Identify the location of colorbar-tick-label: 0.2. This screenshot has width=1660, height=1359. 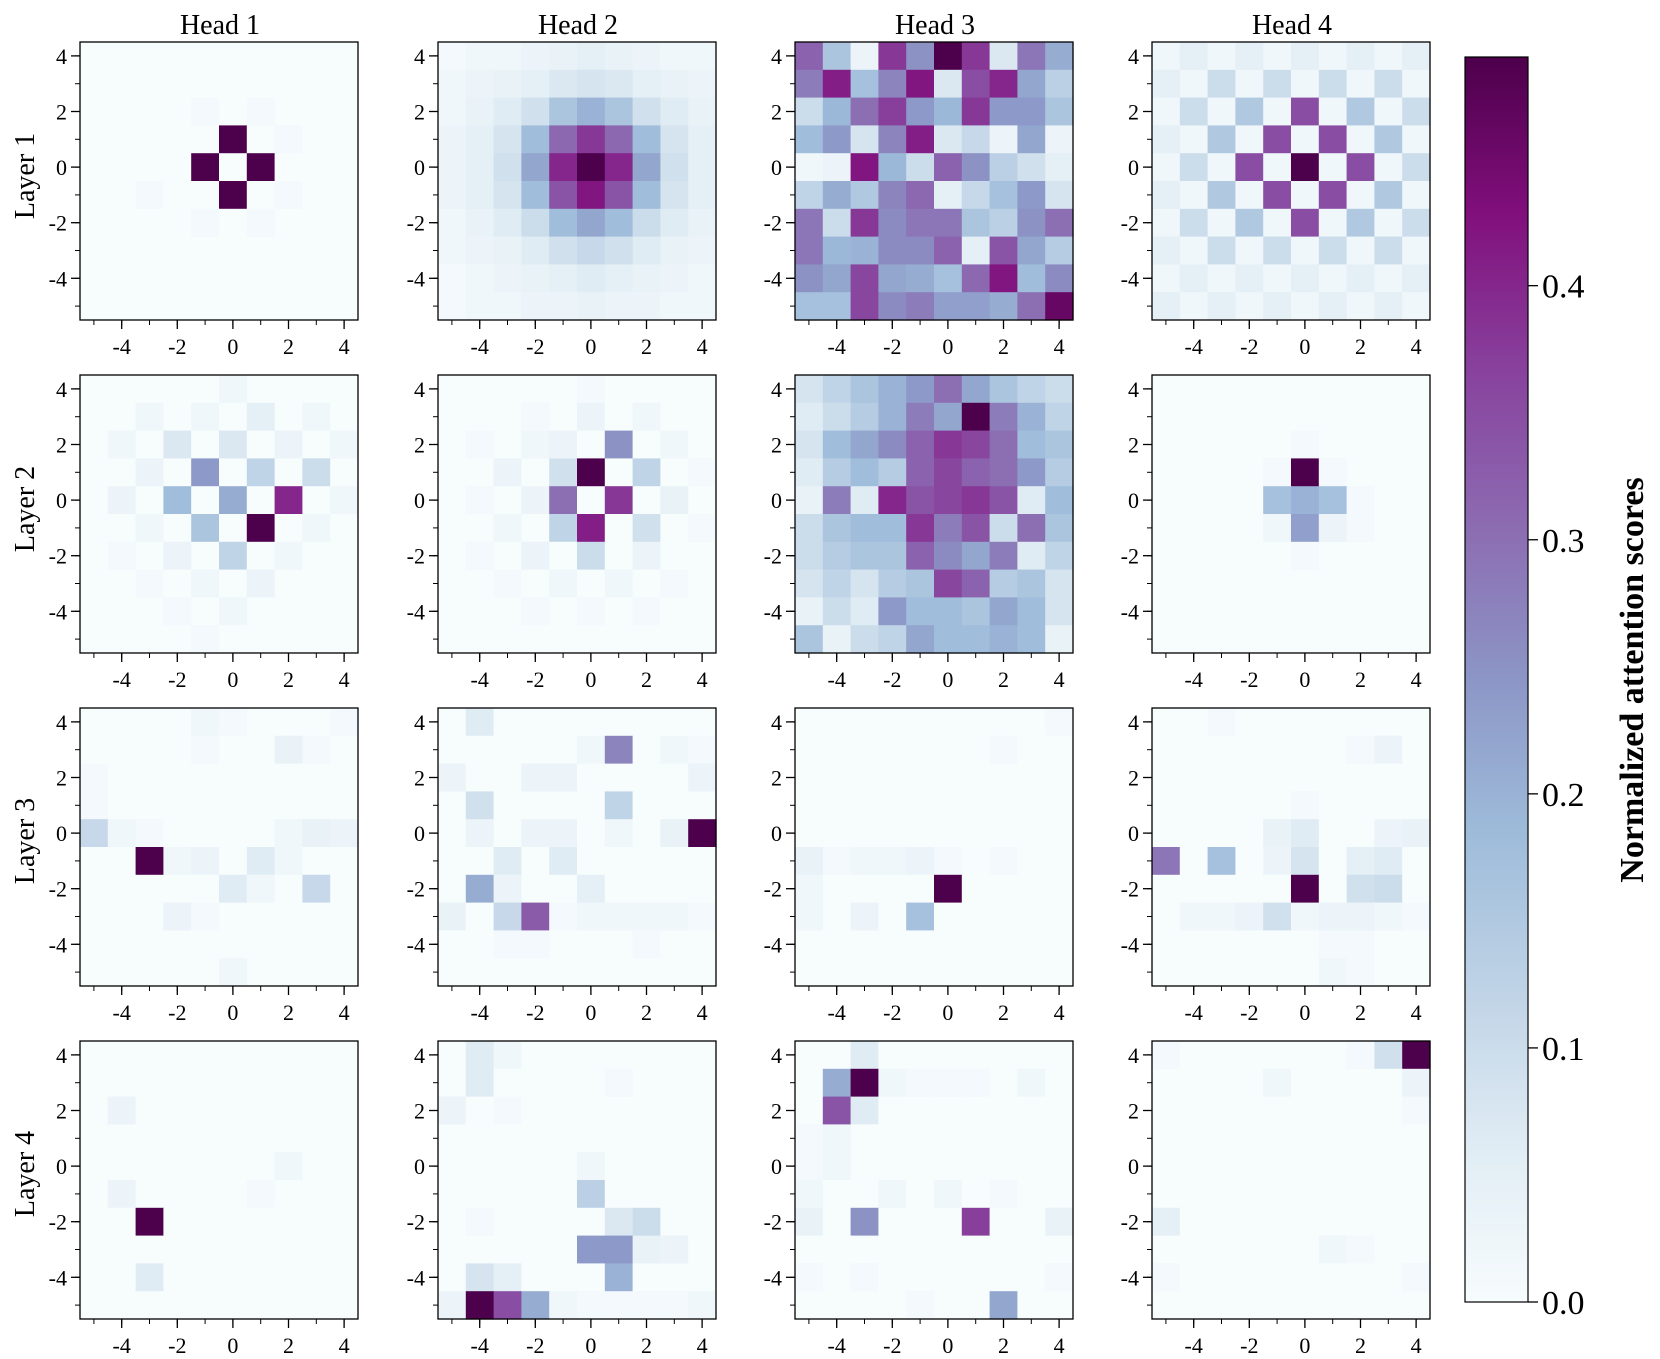
(1563, 795).